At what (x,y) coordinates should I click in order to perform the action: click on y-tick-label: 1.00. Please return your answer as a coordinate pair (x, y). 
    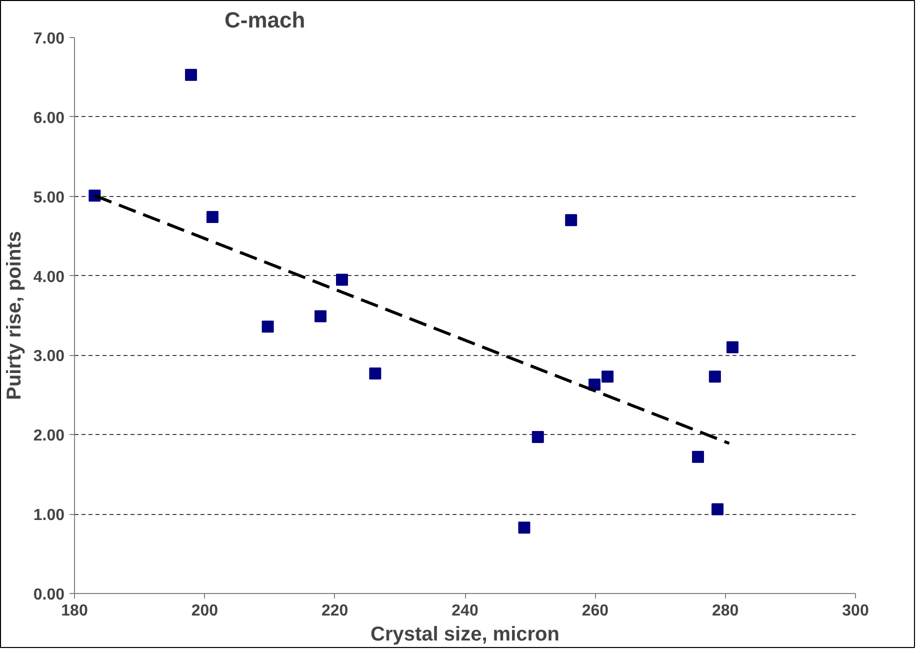
    Looking at the image, I should click on (49, 515).